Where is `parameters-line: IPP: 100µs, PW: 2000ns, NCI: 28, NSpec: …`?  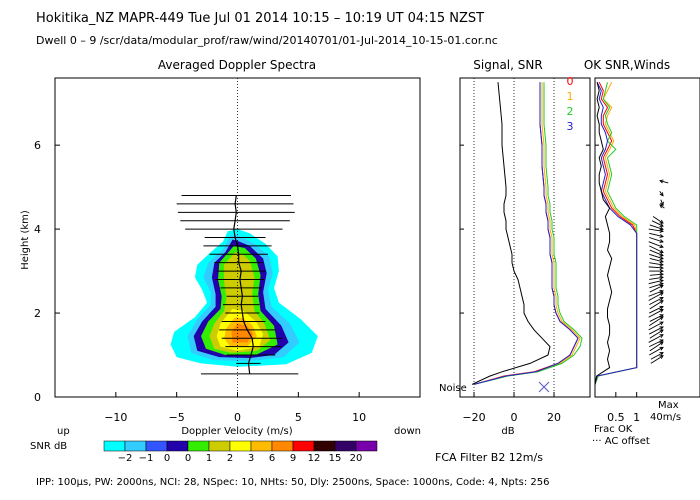 parameters-line: IPP: 100µs, PW: 2000ns, NCI: 28, NSpec: … is located at coordinates (293, 482).